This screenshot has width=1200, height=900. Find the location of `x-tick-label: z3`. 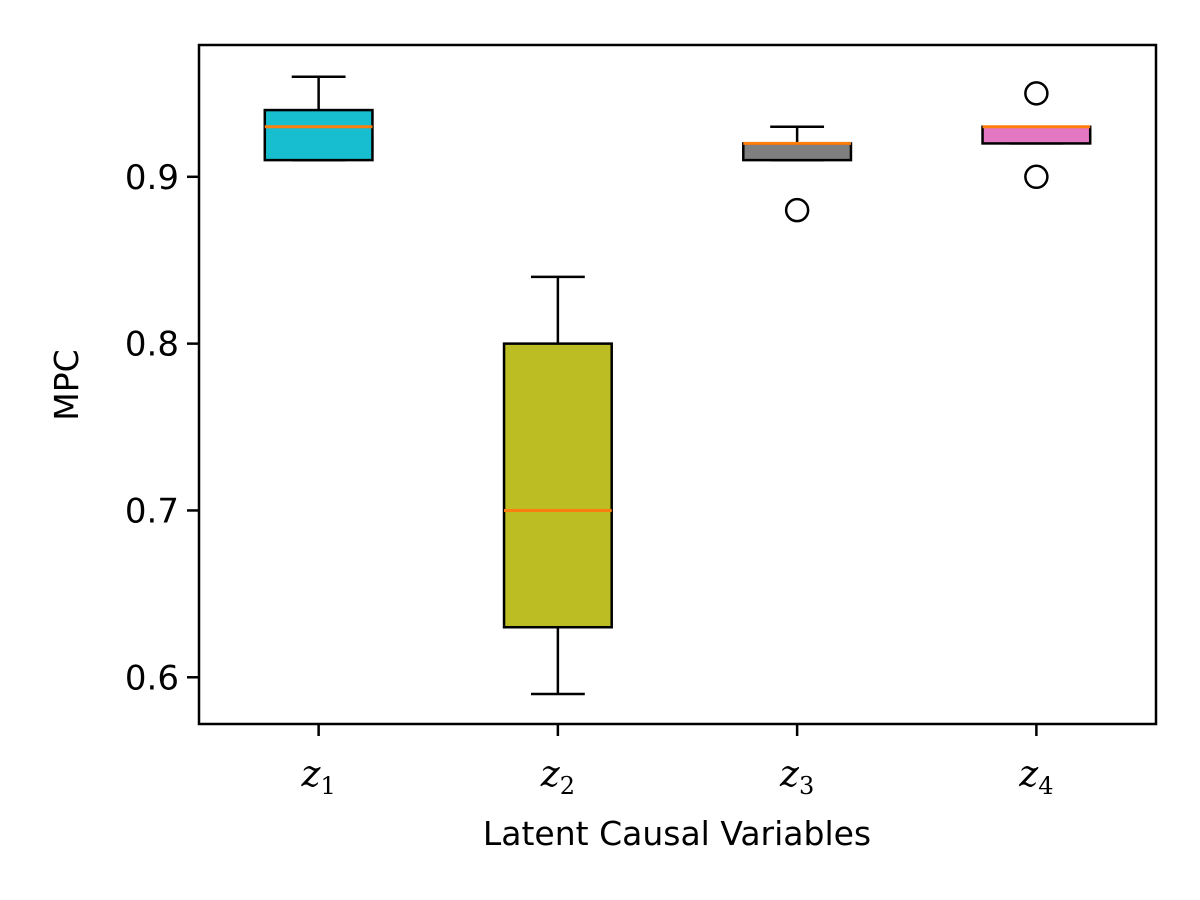

x-tick-label: z3 is located at coordinates (796, 777).